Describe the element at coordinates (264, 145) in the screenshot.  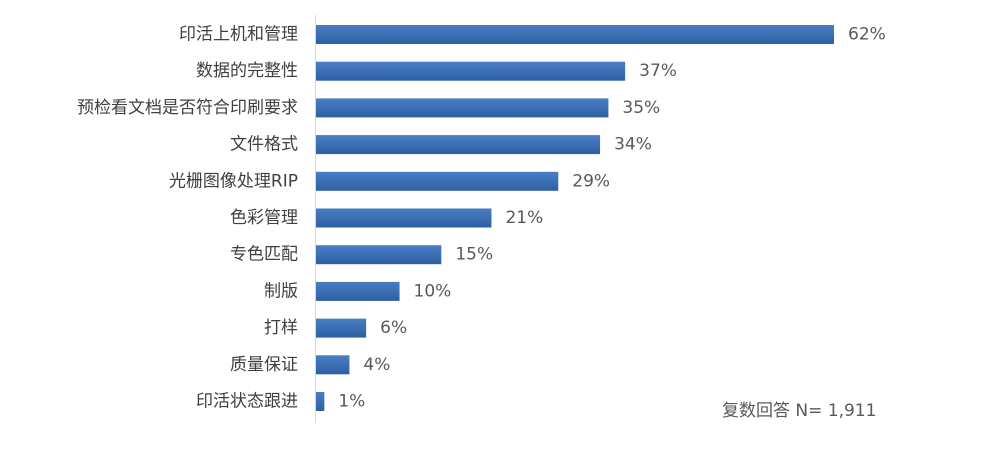
I see `category-label: 文件格式` at that location.